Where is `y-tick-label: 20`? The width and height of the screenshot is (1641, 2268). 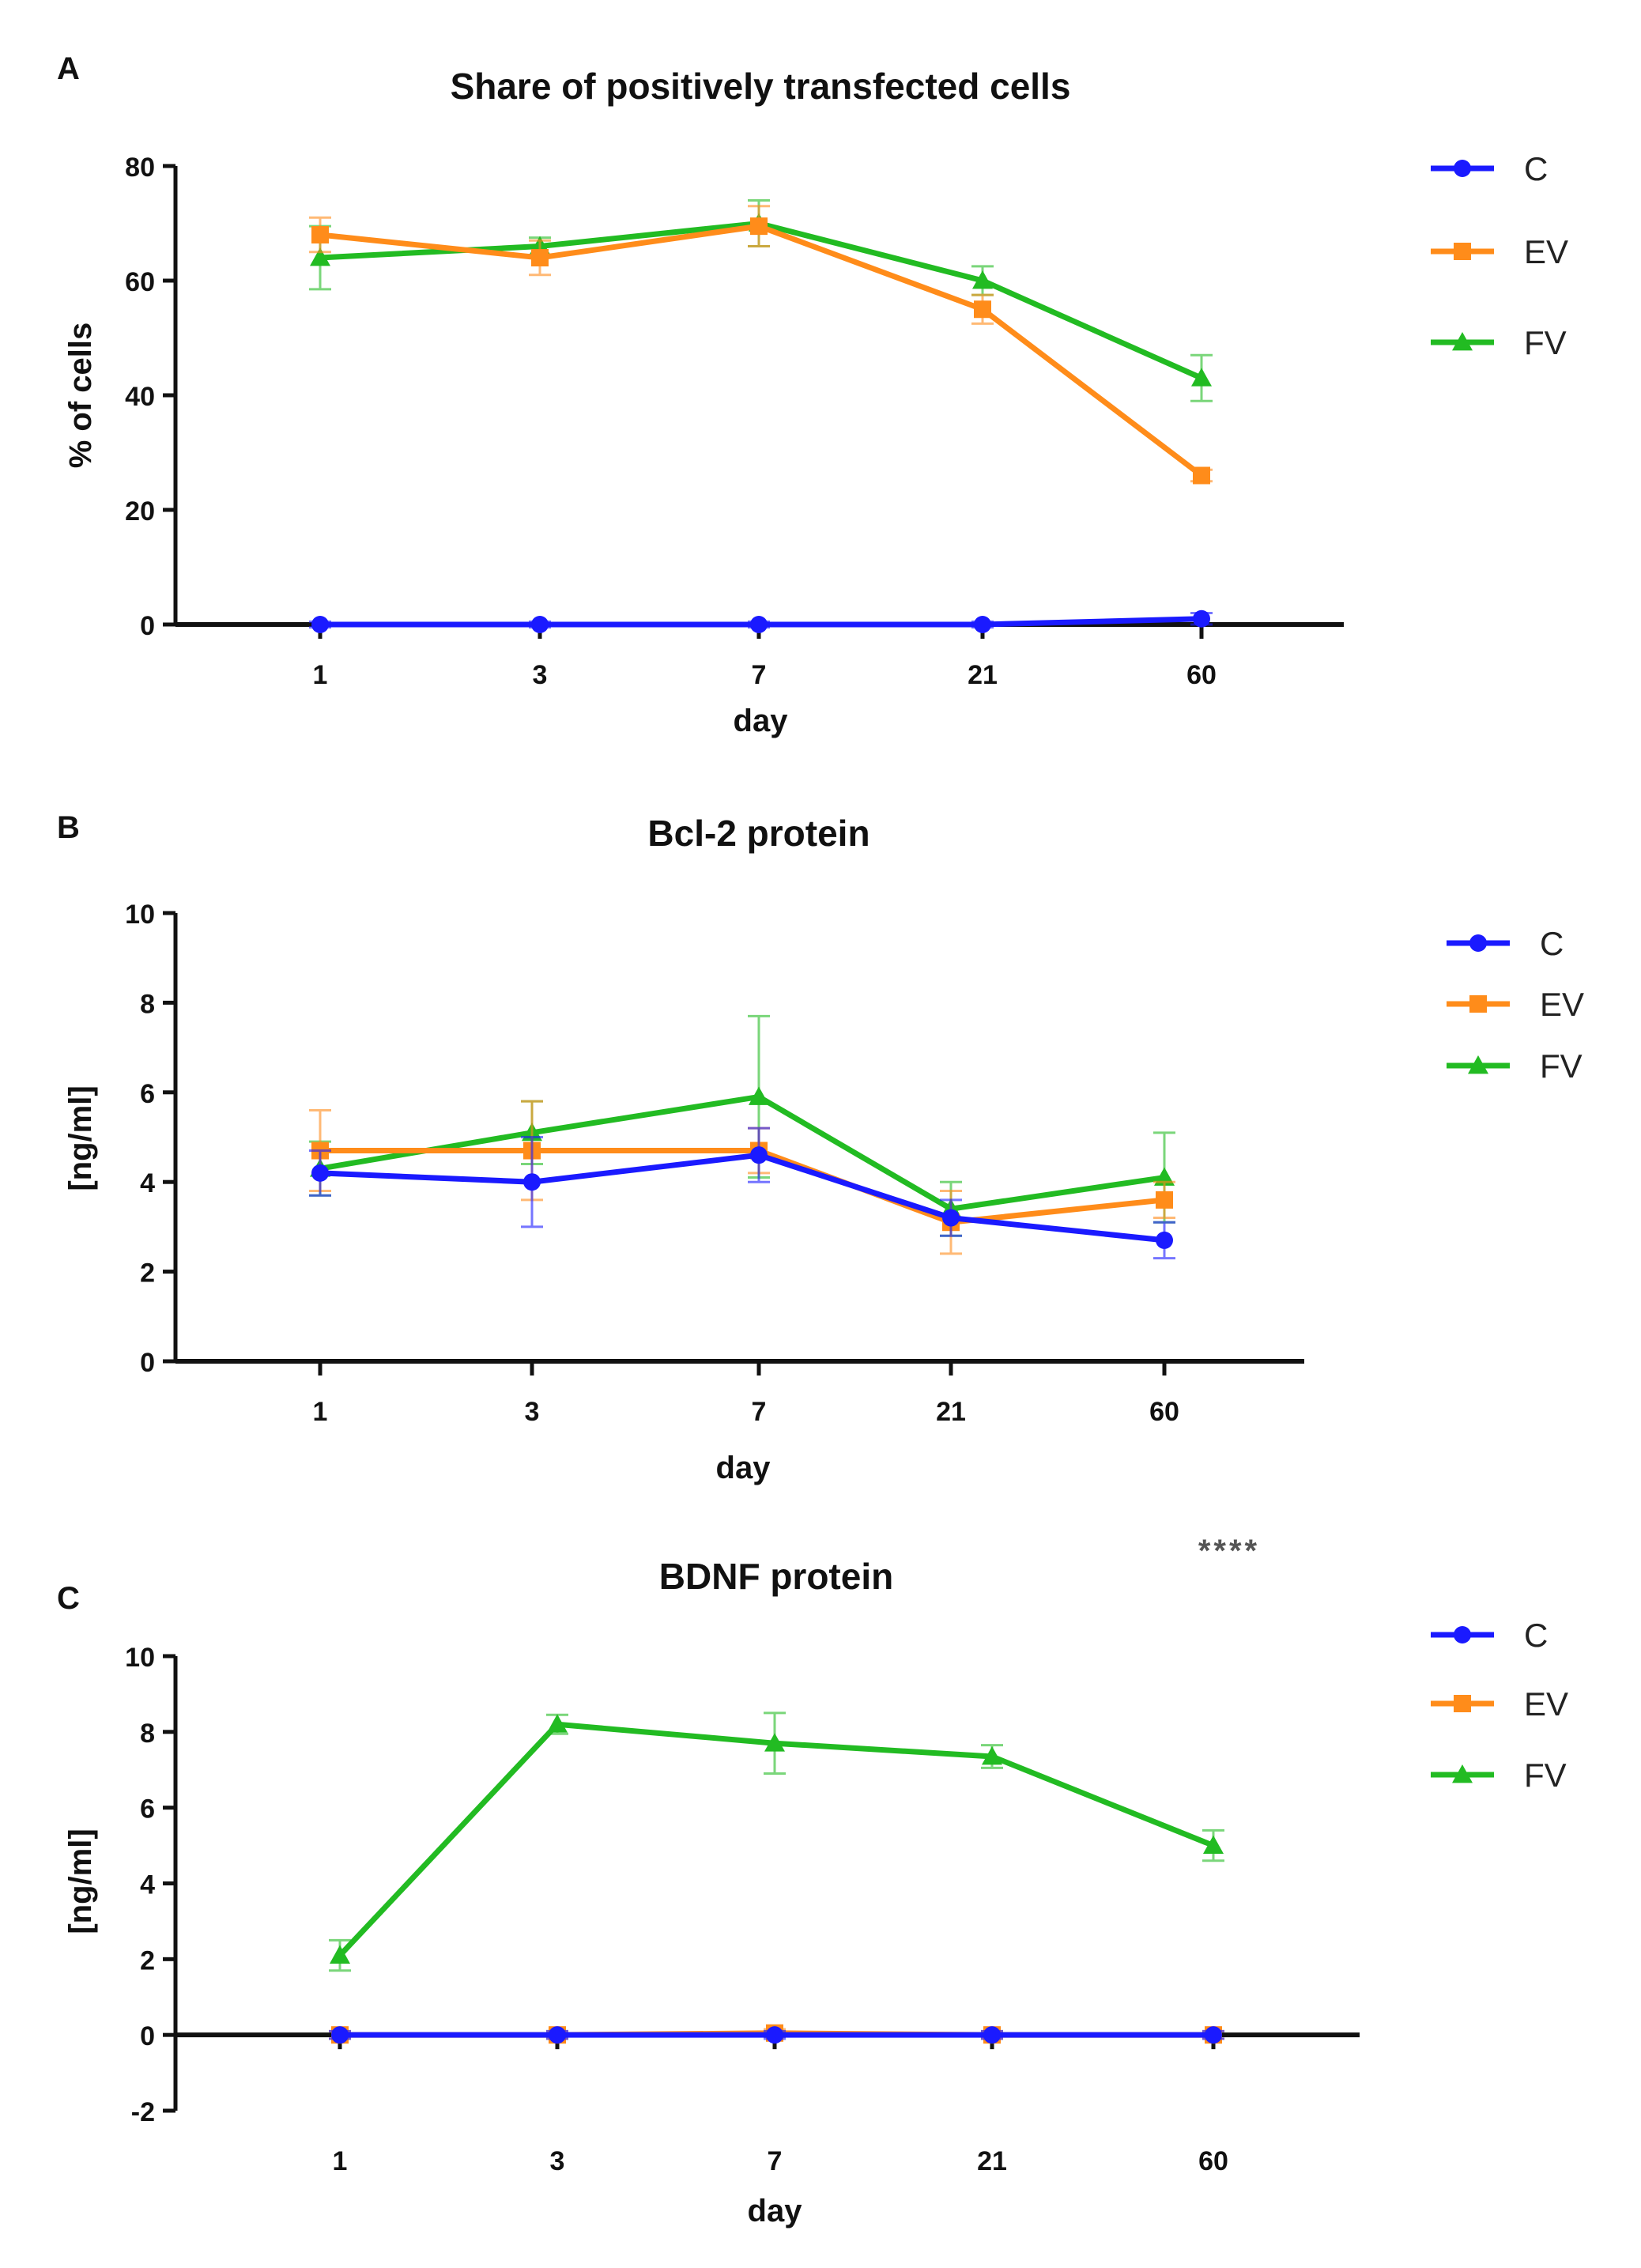 y-tick-label: 20 is located at coordinates (140, 511).